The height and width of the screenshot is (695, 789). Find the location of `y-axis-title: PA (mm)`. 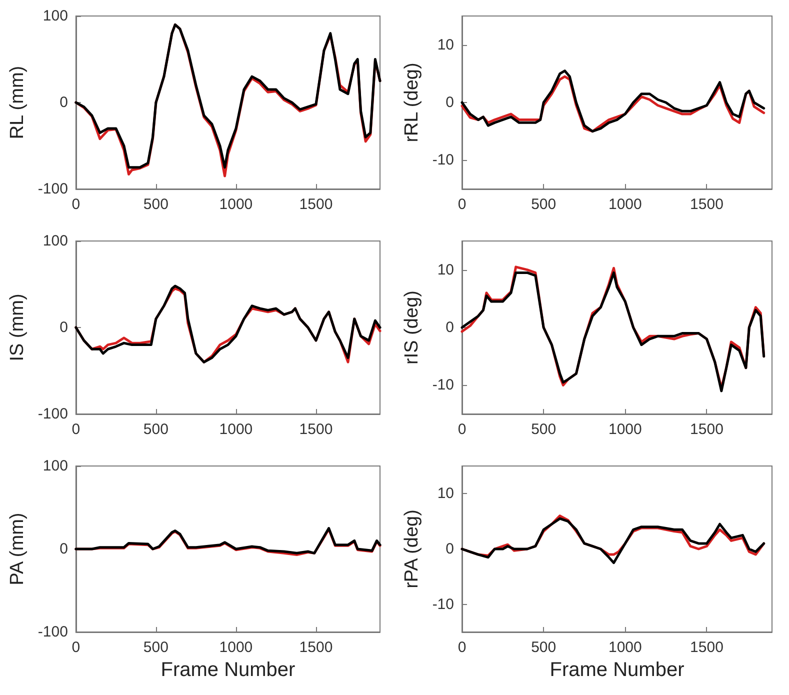

y-axis-title: PA (mm) is located at coordinates (17, 549).